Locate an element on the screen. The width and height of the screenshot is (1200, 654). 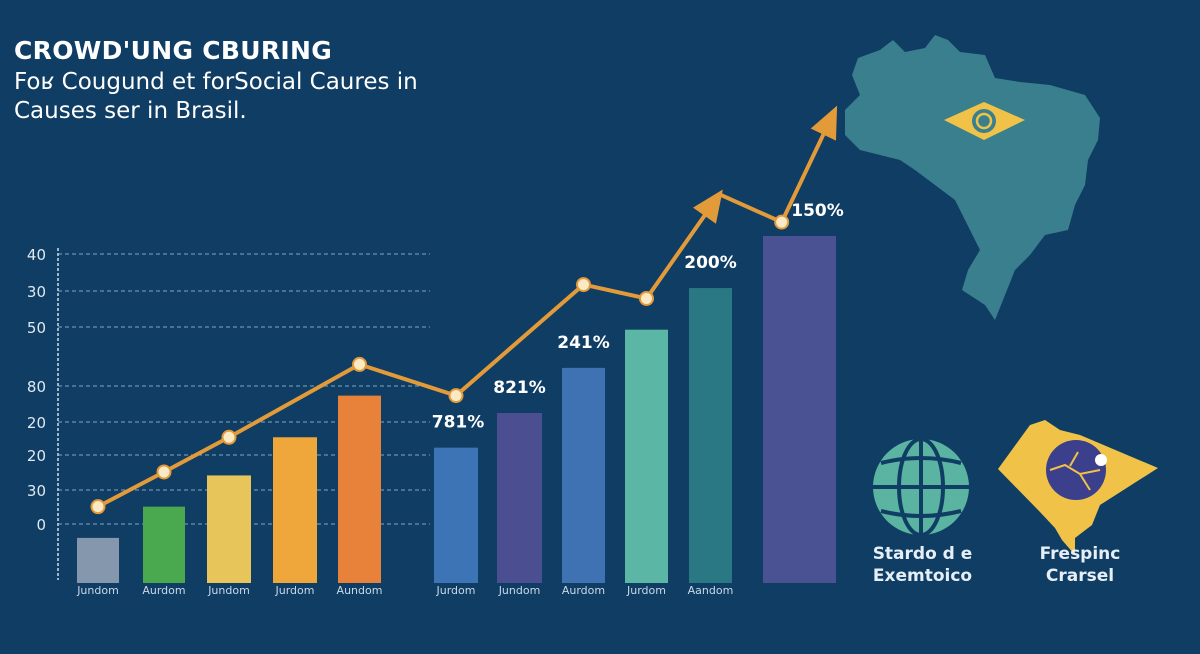
caption-right-line2: Crarsel is located at coordinates (1080, 576).